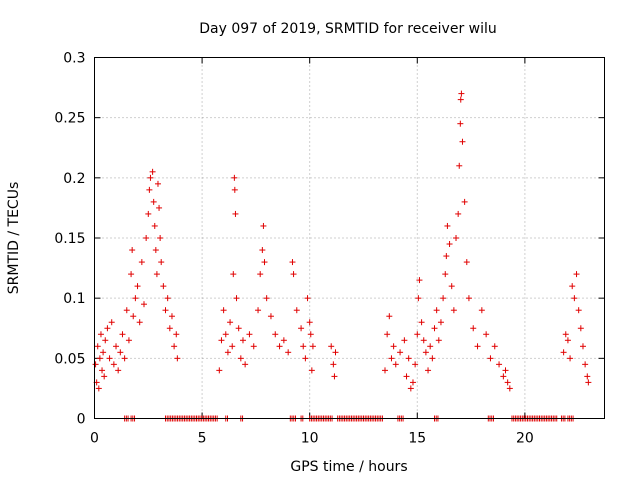 The width and height of the screenshot is (640, 480). Describe the element at coordinates (310, 439) in the screenshot. I see `x-tick-label: 10` at that location.